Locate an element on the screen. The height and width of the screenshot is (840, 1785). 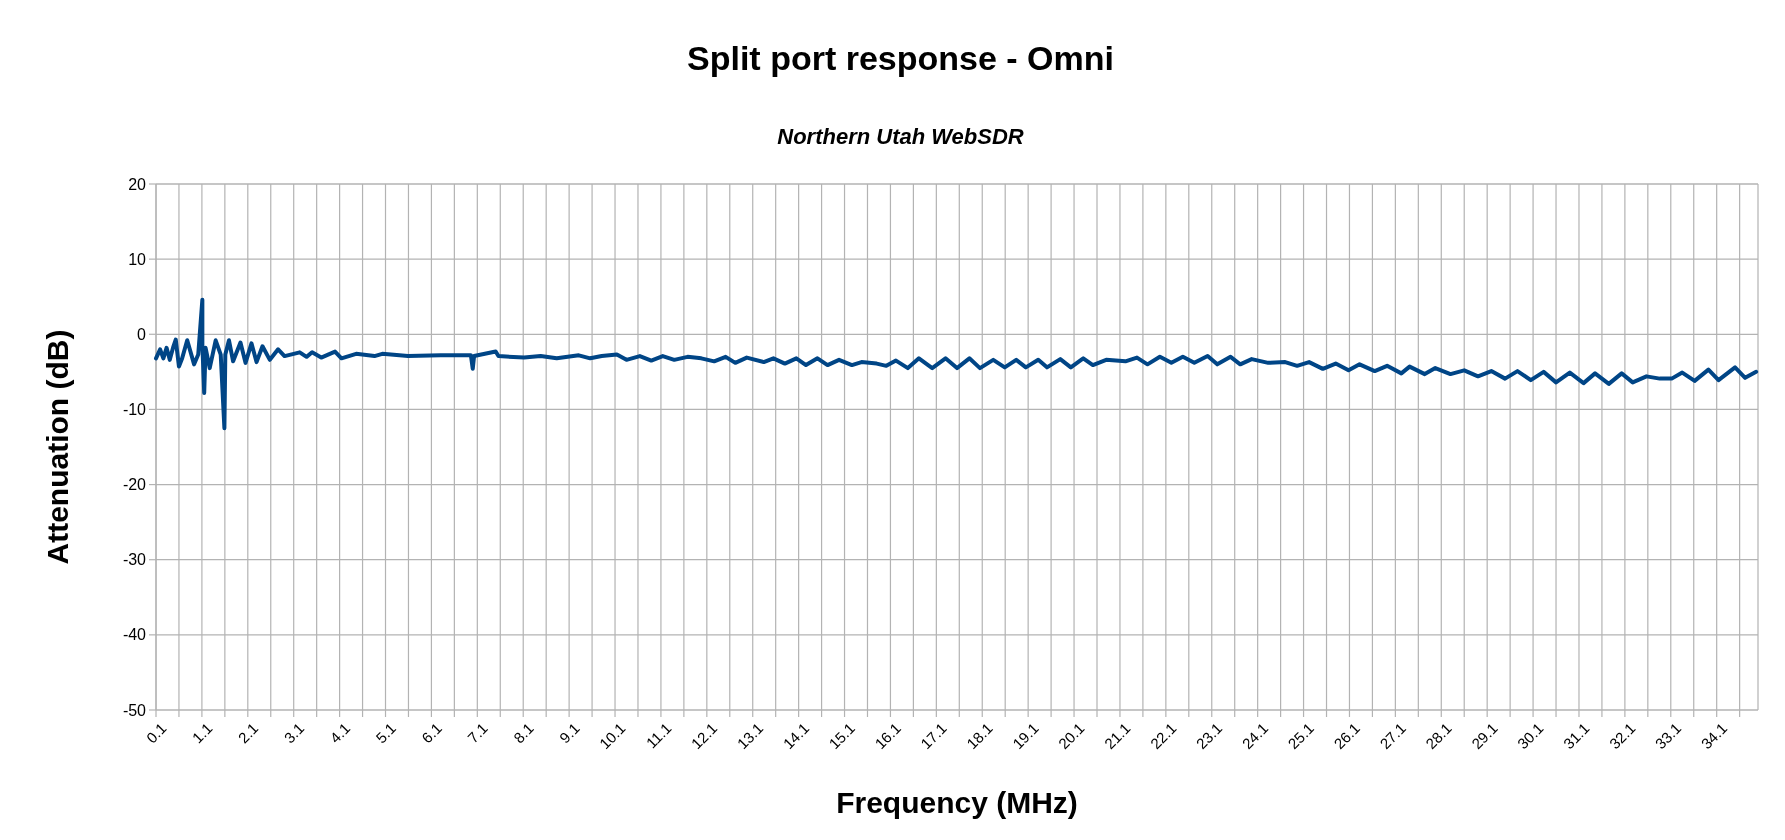
x-tick-label: 17.1 is located at coordinates (933, 736).